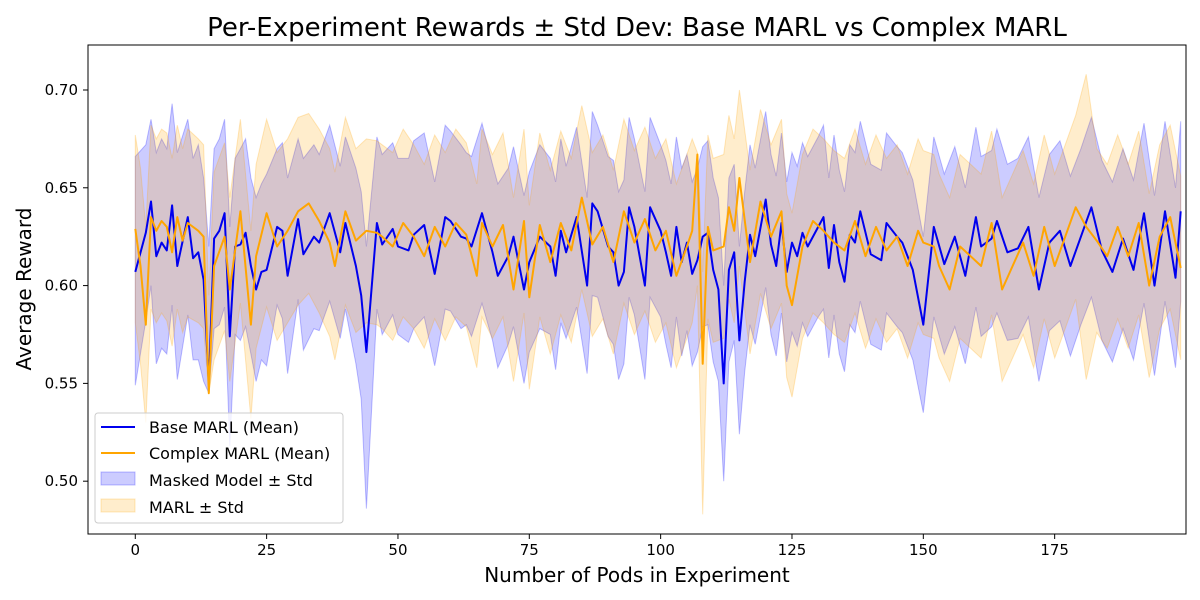 Image resolution: width=1200 pixels, height=600 pixels. I want to click on y-tick-label: 0.65, so click(61, 188).